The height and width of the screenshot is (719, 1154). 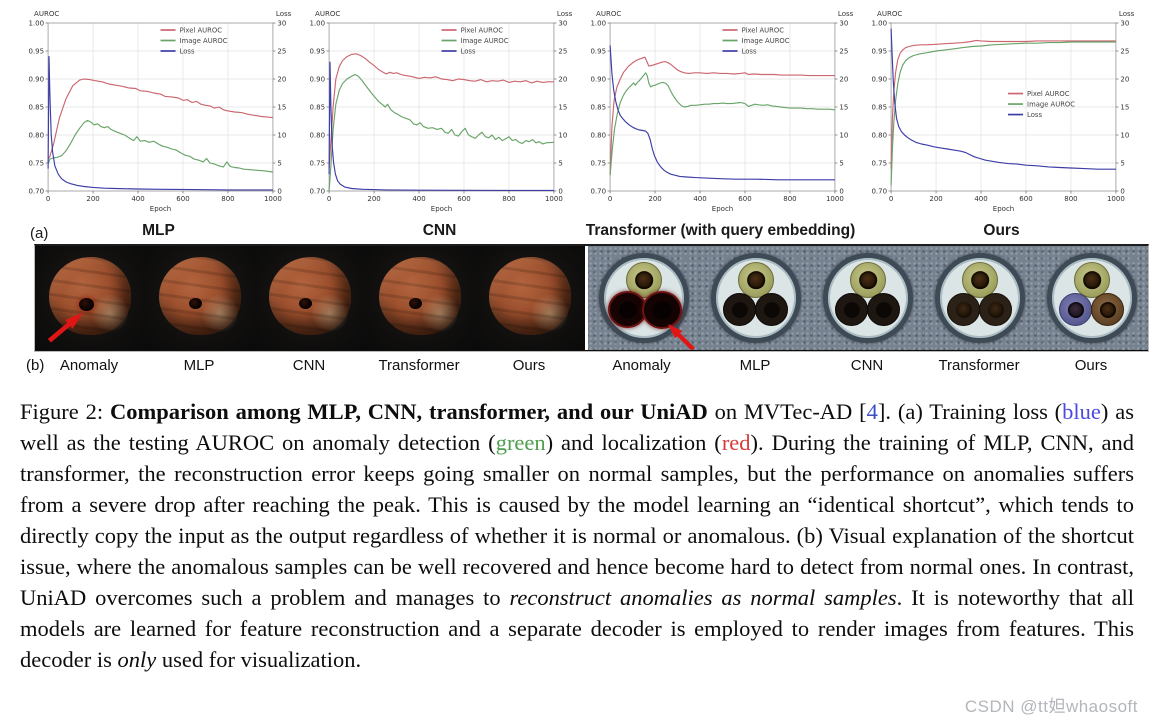 I want to click on svg-text: 0.70, so click(x=598, y=190).